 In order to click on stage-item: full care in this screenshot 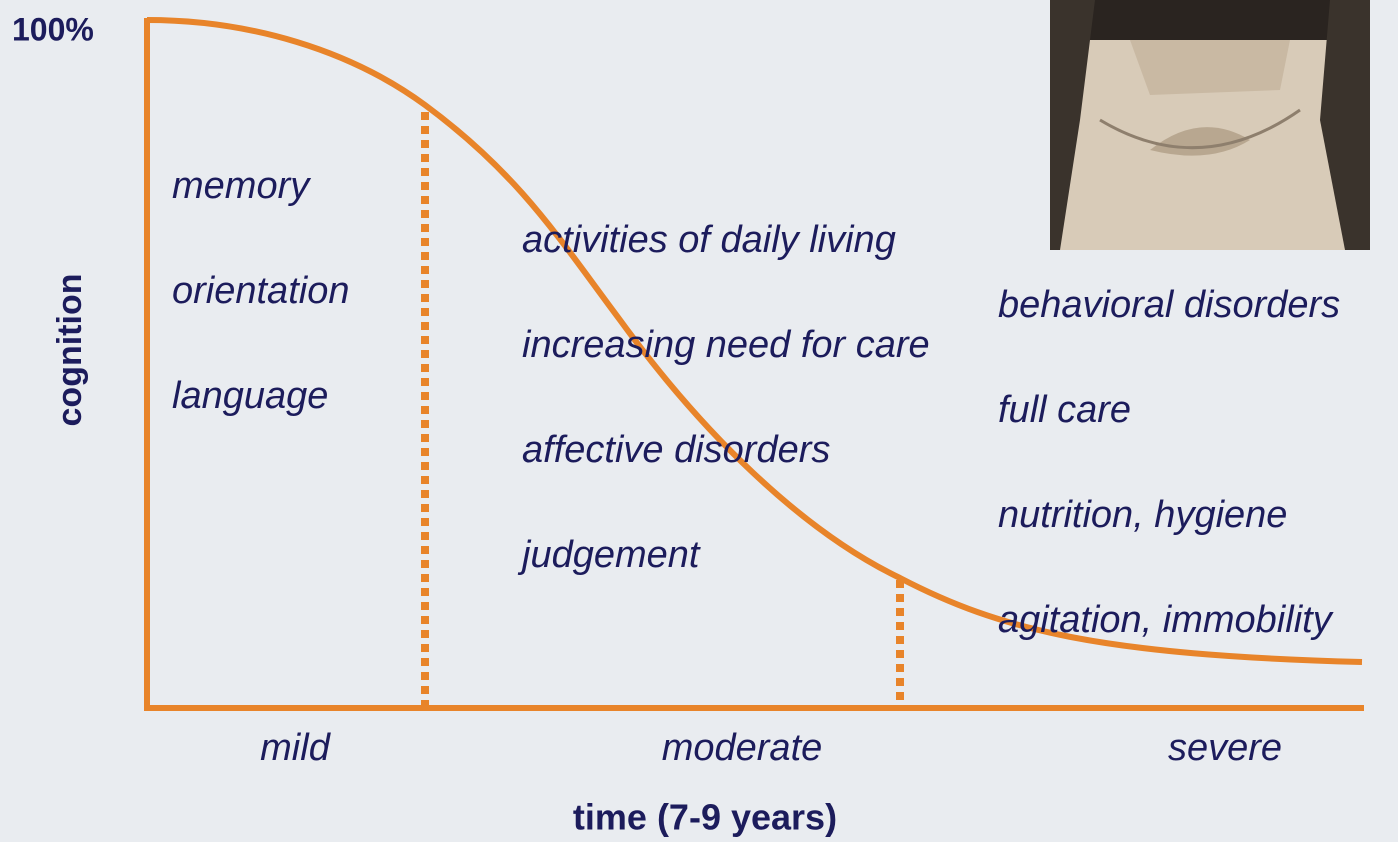, I will do `click(1064, 410)`.